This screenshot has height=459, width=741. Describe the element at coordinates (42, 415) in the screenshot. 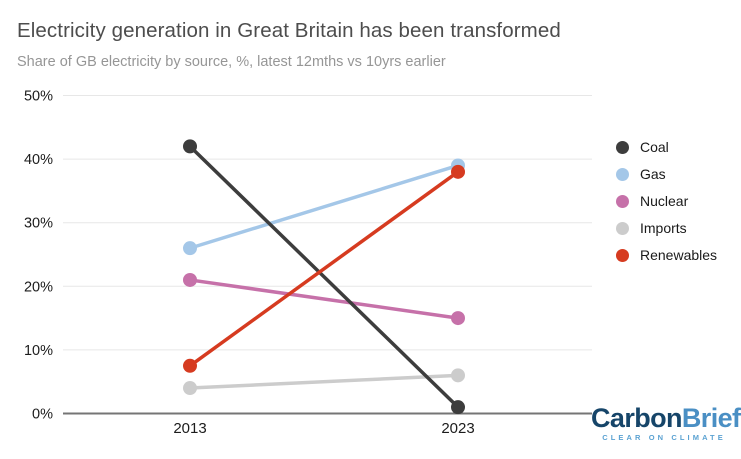

I see `y-tick-label: 0%` at that location.